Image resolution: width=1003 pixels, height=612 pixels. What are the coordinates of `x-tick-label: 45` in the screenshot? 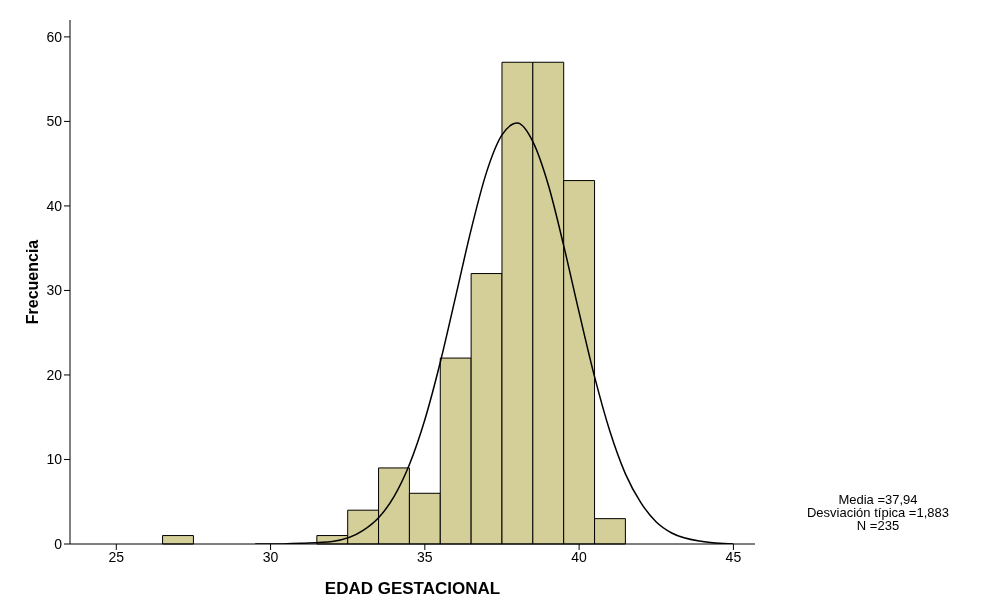 It's located at (733, 556).